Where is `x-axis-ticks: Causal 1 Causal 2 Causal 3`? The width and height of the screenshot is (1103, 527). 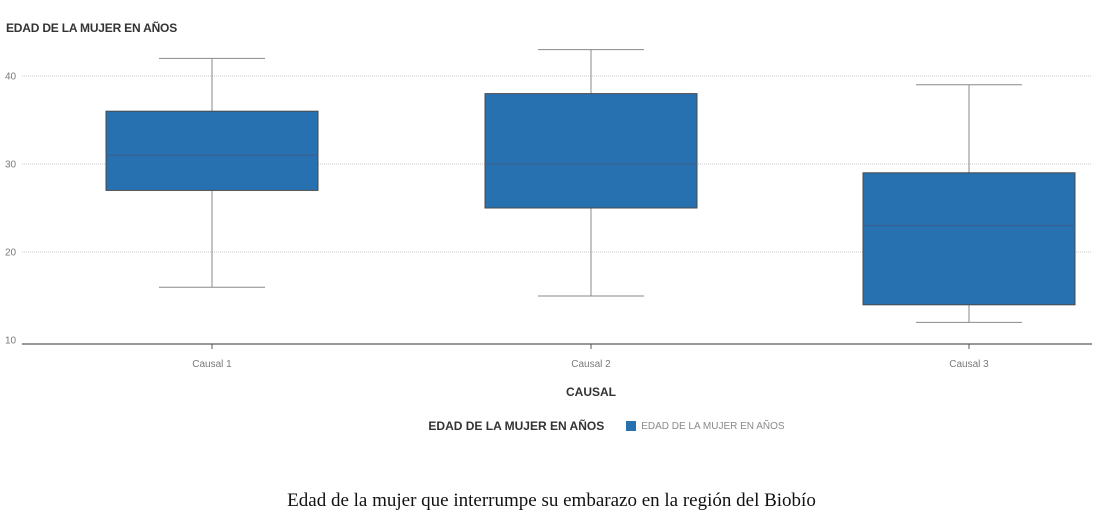 x-axis-ticks: Causal 1 Causal 2 Causal 3 is located at coordinates (590, 357).